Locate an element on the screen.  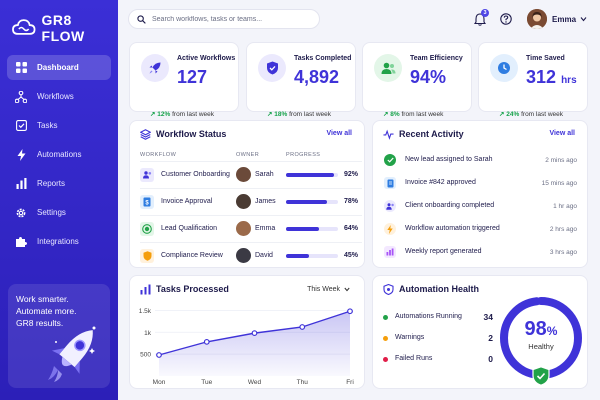
y-tick-label: 1k is located at coordinates (148, 333).